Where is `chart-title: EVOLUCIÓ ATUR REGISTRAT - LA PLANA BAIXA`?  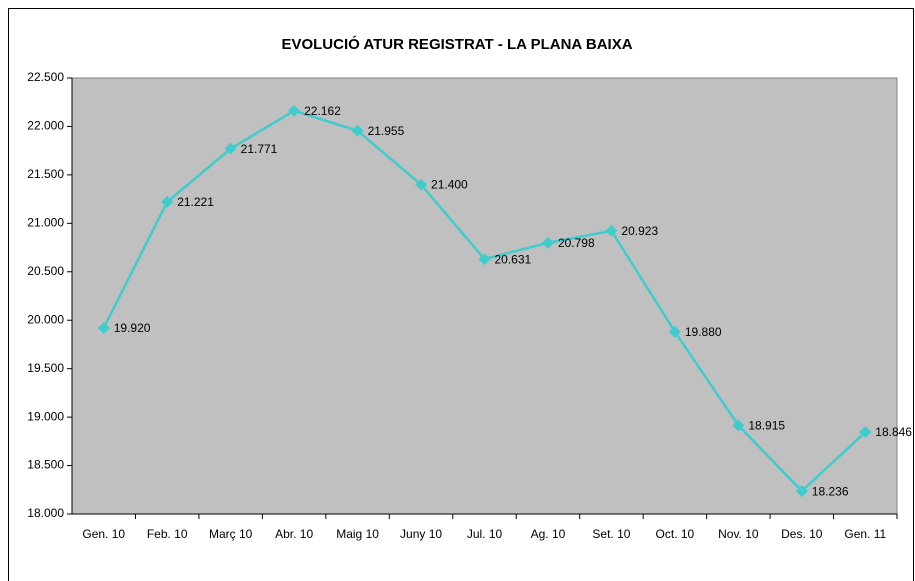
chart-title: EVOLUCIÓ ATUR REGISTRAT - LA PLANA BAIXA is located at coordinates (456, 44).